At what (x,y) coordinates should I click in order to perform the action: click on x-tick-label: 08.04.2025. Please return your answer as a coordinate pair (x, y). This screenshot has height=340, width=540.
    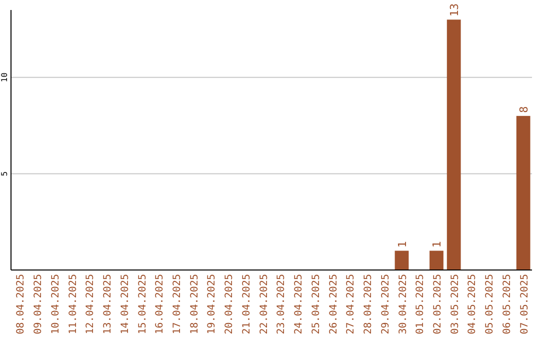
    Looking at the image, I should click on (21, 304).